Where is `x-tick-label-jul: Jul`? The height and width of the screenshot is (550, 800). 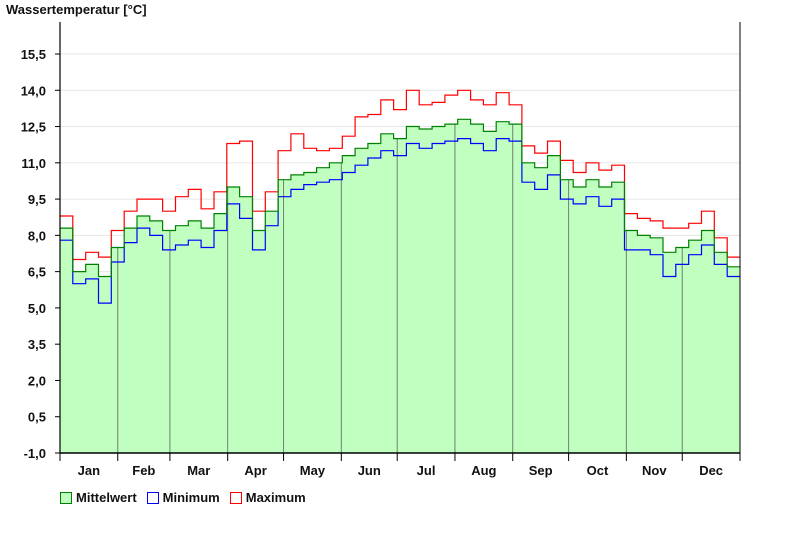 x-tick-label-jul: Jul is located at coordinates (426, 470).